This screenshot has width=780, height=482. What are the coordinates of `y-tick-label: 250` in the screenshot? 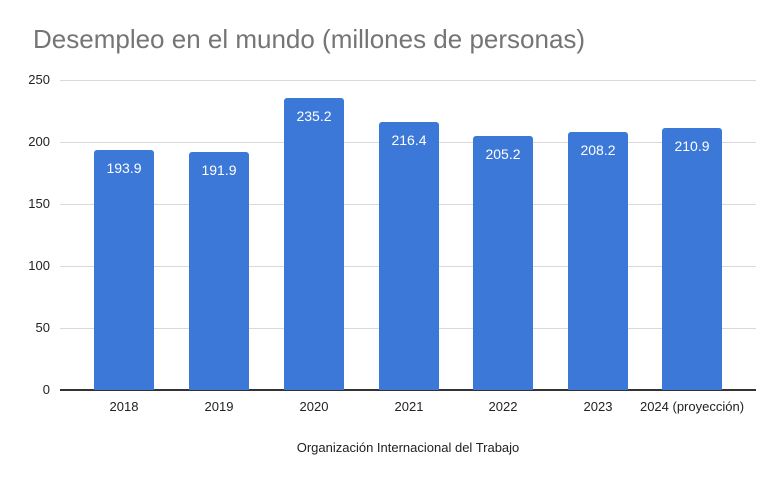 It's located at (39, 79).